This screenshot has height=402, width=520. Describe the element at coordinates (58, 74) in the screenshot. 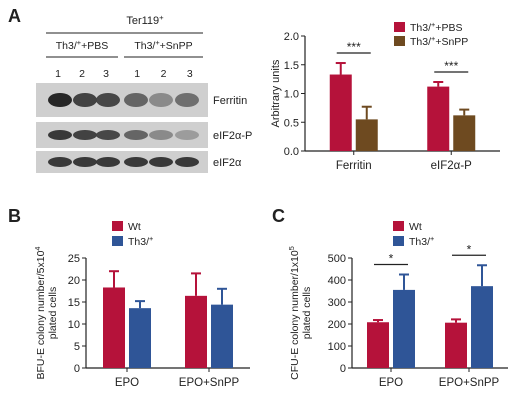

I see `blot-lane-number: 1` at that location.